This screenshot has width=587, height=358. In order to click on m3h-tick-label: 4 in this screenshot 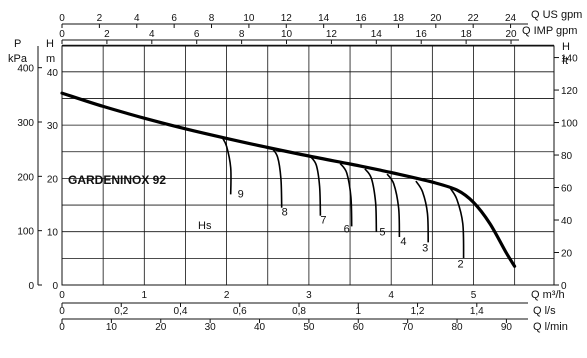, I will do `click(391, 295)`.